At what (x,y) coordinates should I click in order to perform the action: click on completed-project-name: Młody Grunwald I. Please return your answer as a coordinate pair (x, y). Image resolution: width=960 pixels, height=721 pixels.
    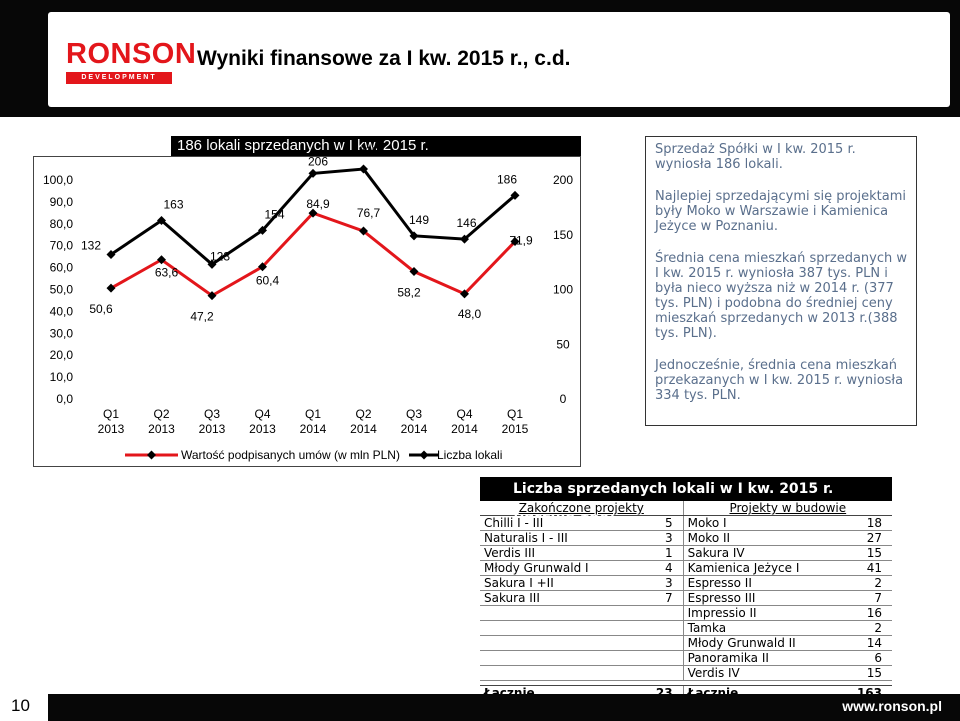
    Looking at the image, I should click on (555, 568).